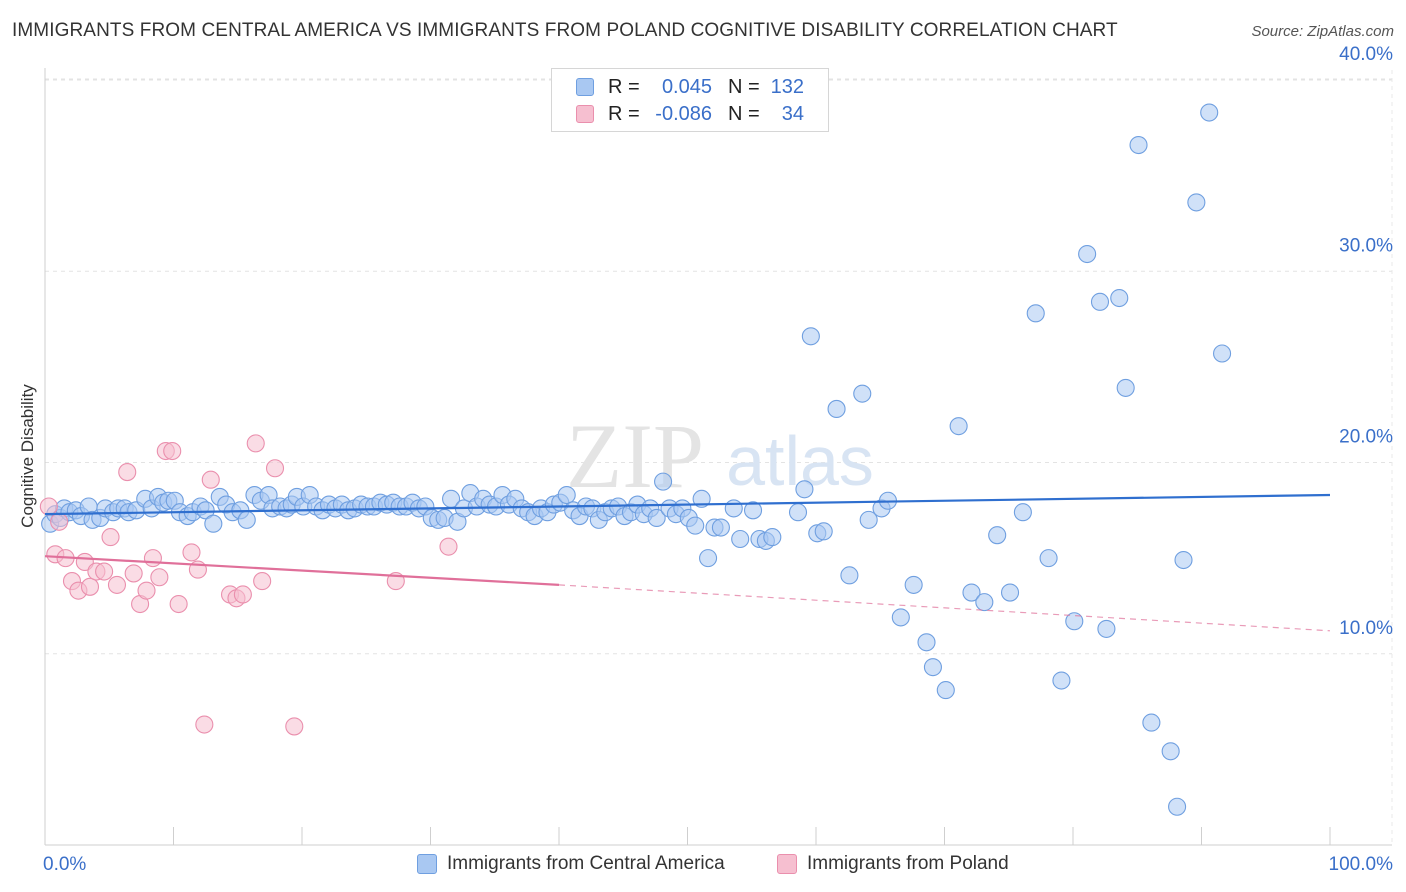 This screenshot has height=892, width=1406. What do you see at coordinates (1361, 864) in the screenshot?
I see `x-tick-label-max: 100.0%` at bounding box center [1361, 864].